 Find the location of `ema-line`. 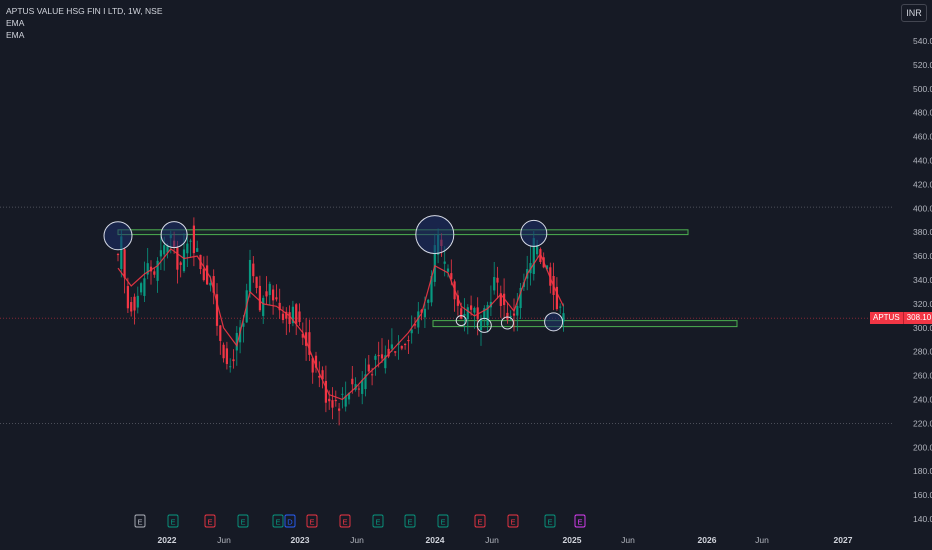

ema-line is located at coordinates (341, 324).